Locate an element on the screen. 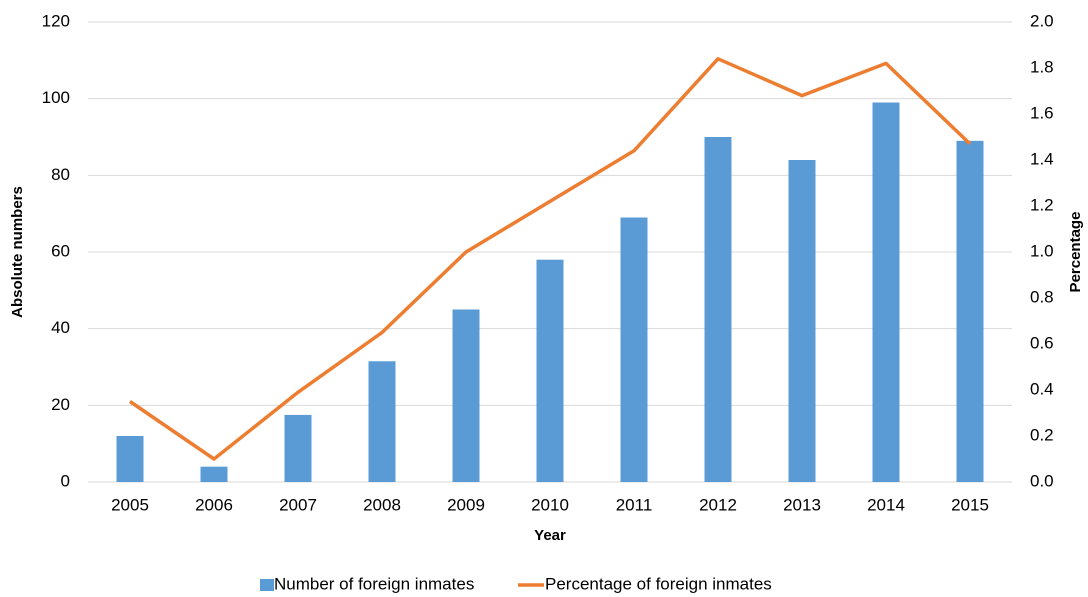 Image resolution: width=1088 pixels, height=597 pixels. y-tick-label: 80 is located at coordinates (60, 174).